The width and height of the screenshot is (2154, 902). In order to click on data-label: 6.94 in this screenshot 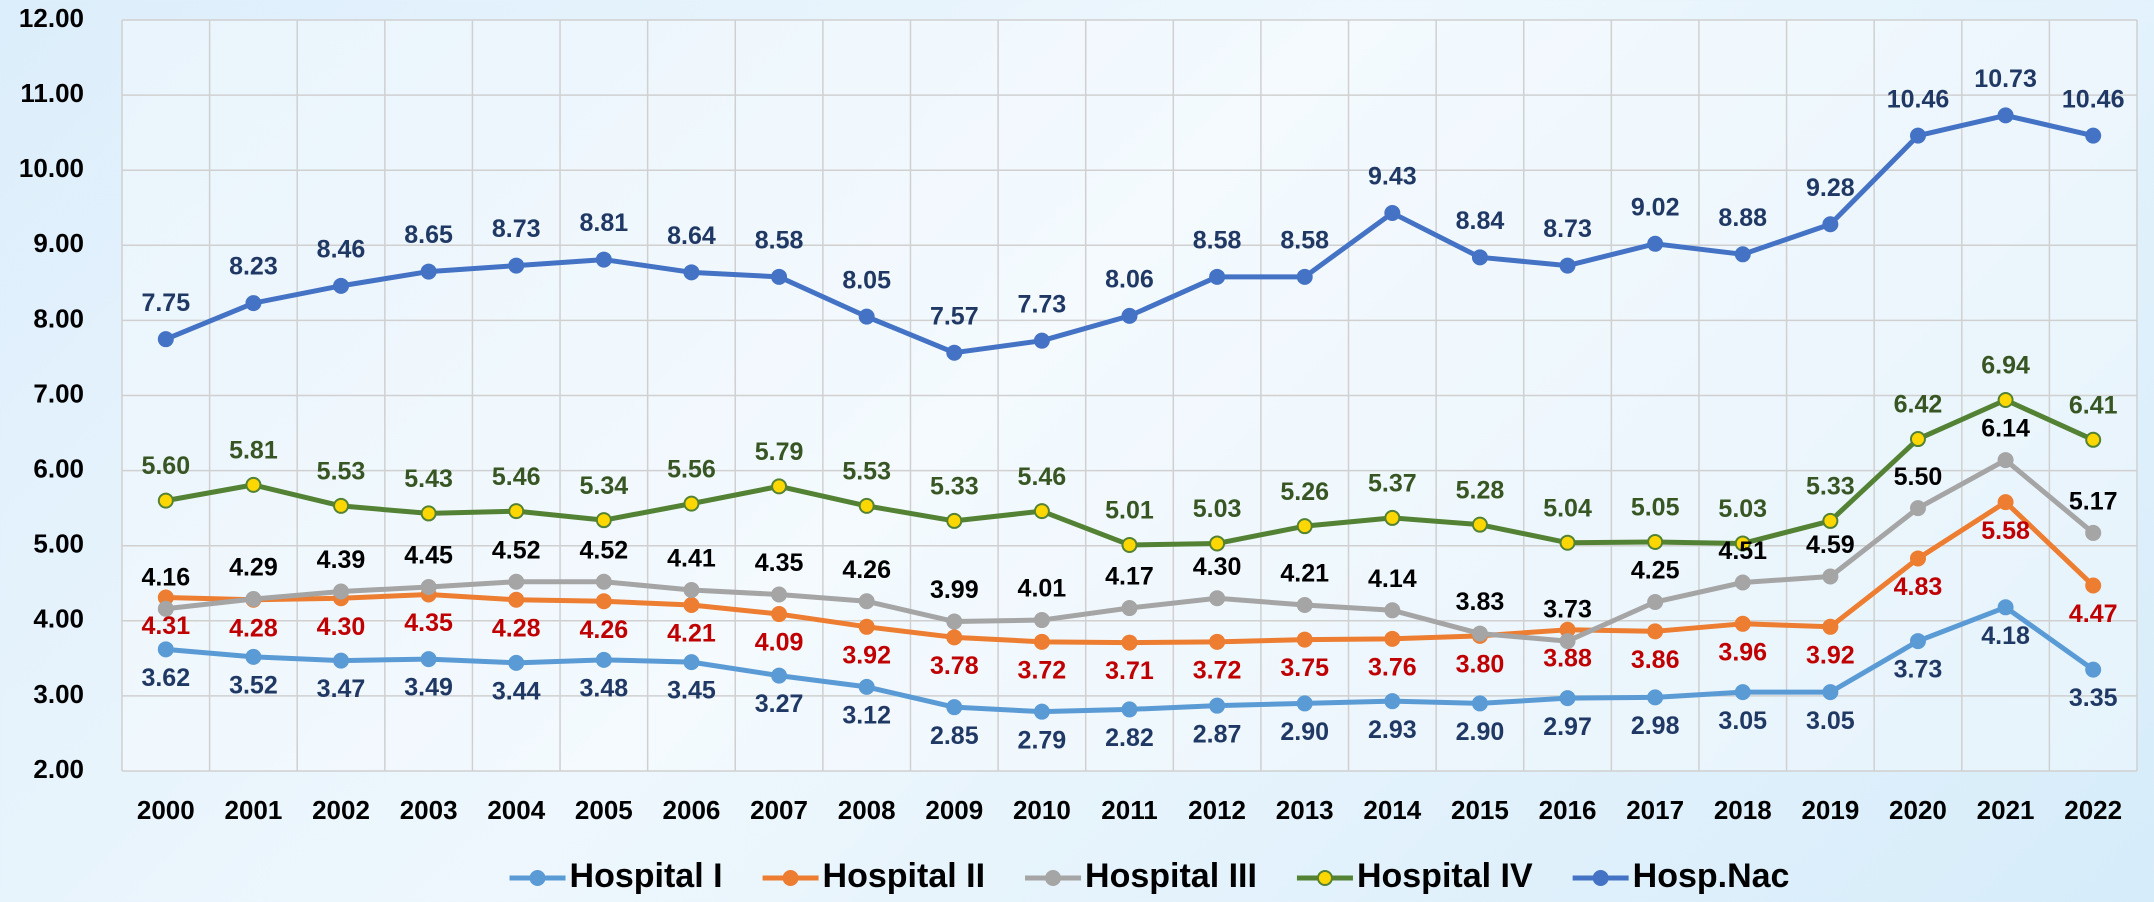, I will do `click(2005, 366)`.